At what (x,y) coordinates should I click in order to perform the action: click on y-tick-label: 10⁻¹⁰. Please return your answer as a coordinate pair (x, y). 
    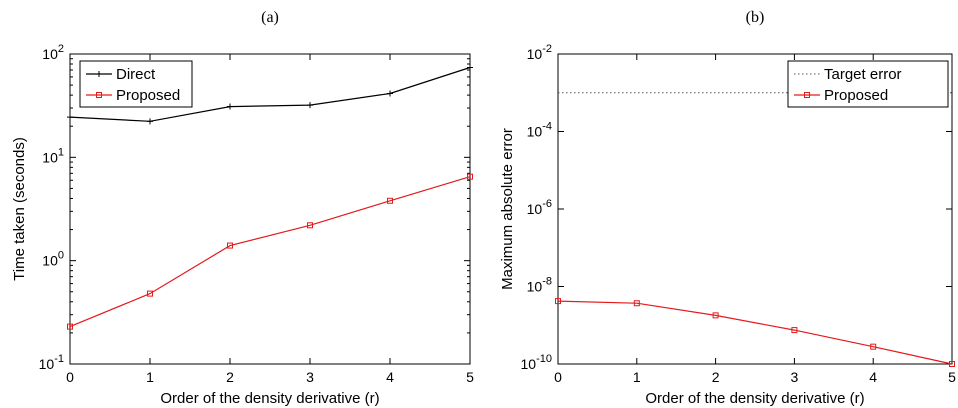
    Looking at the image, I should click on (536, 362).